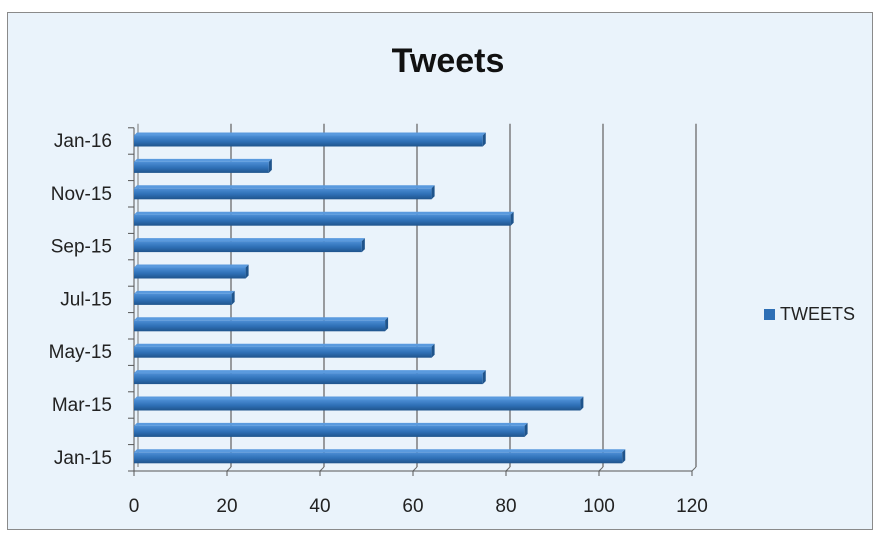  Describe the element at coordinates (599, 506) in the screenshot. I see `x-tick-label: 100` at that location.